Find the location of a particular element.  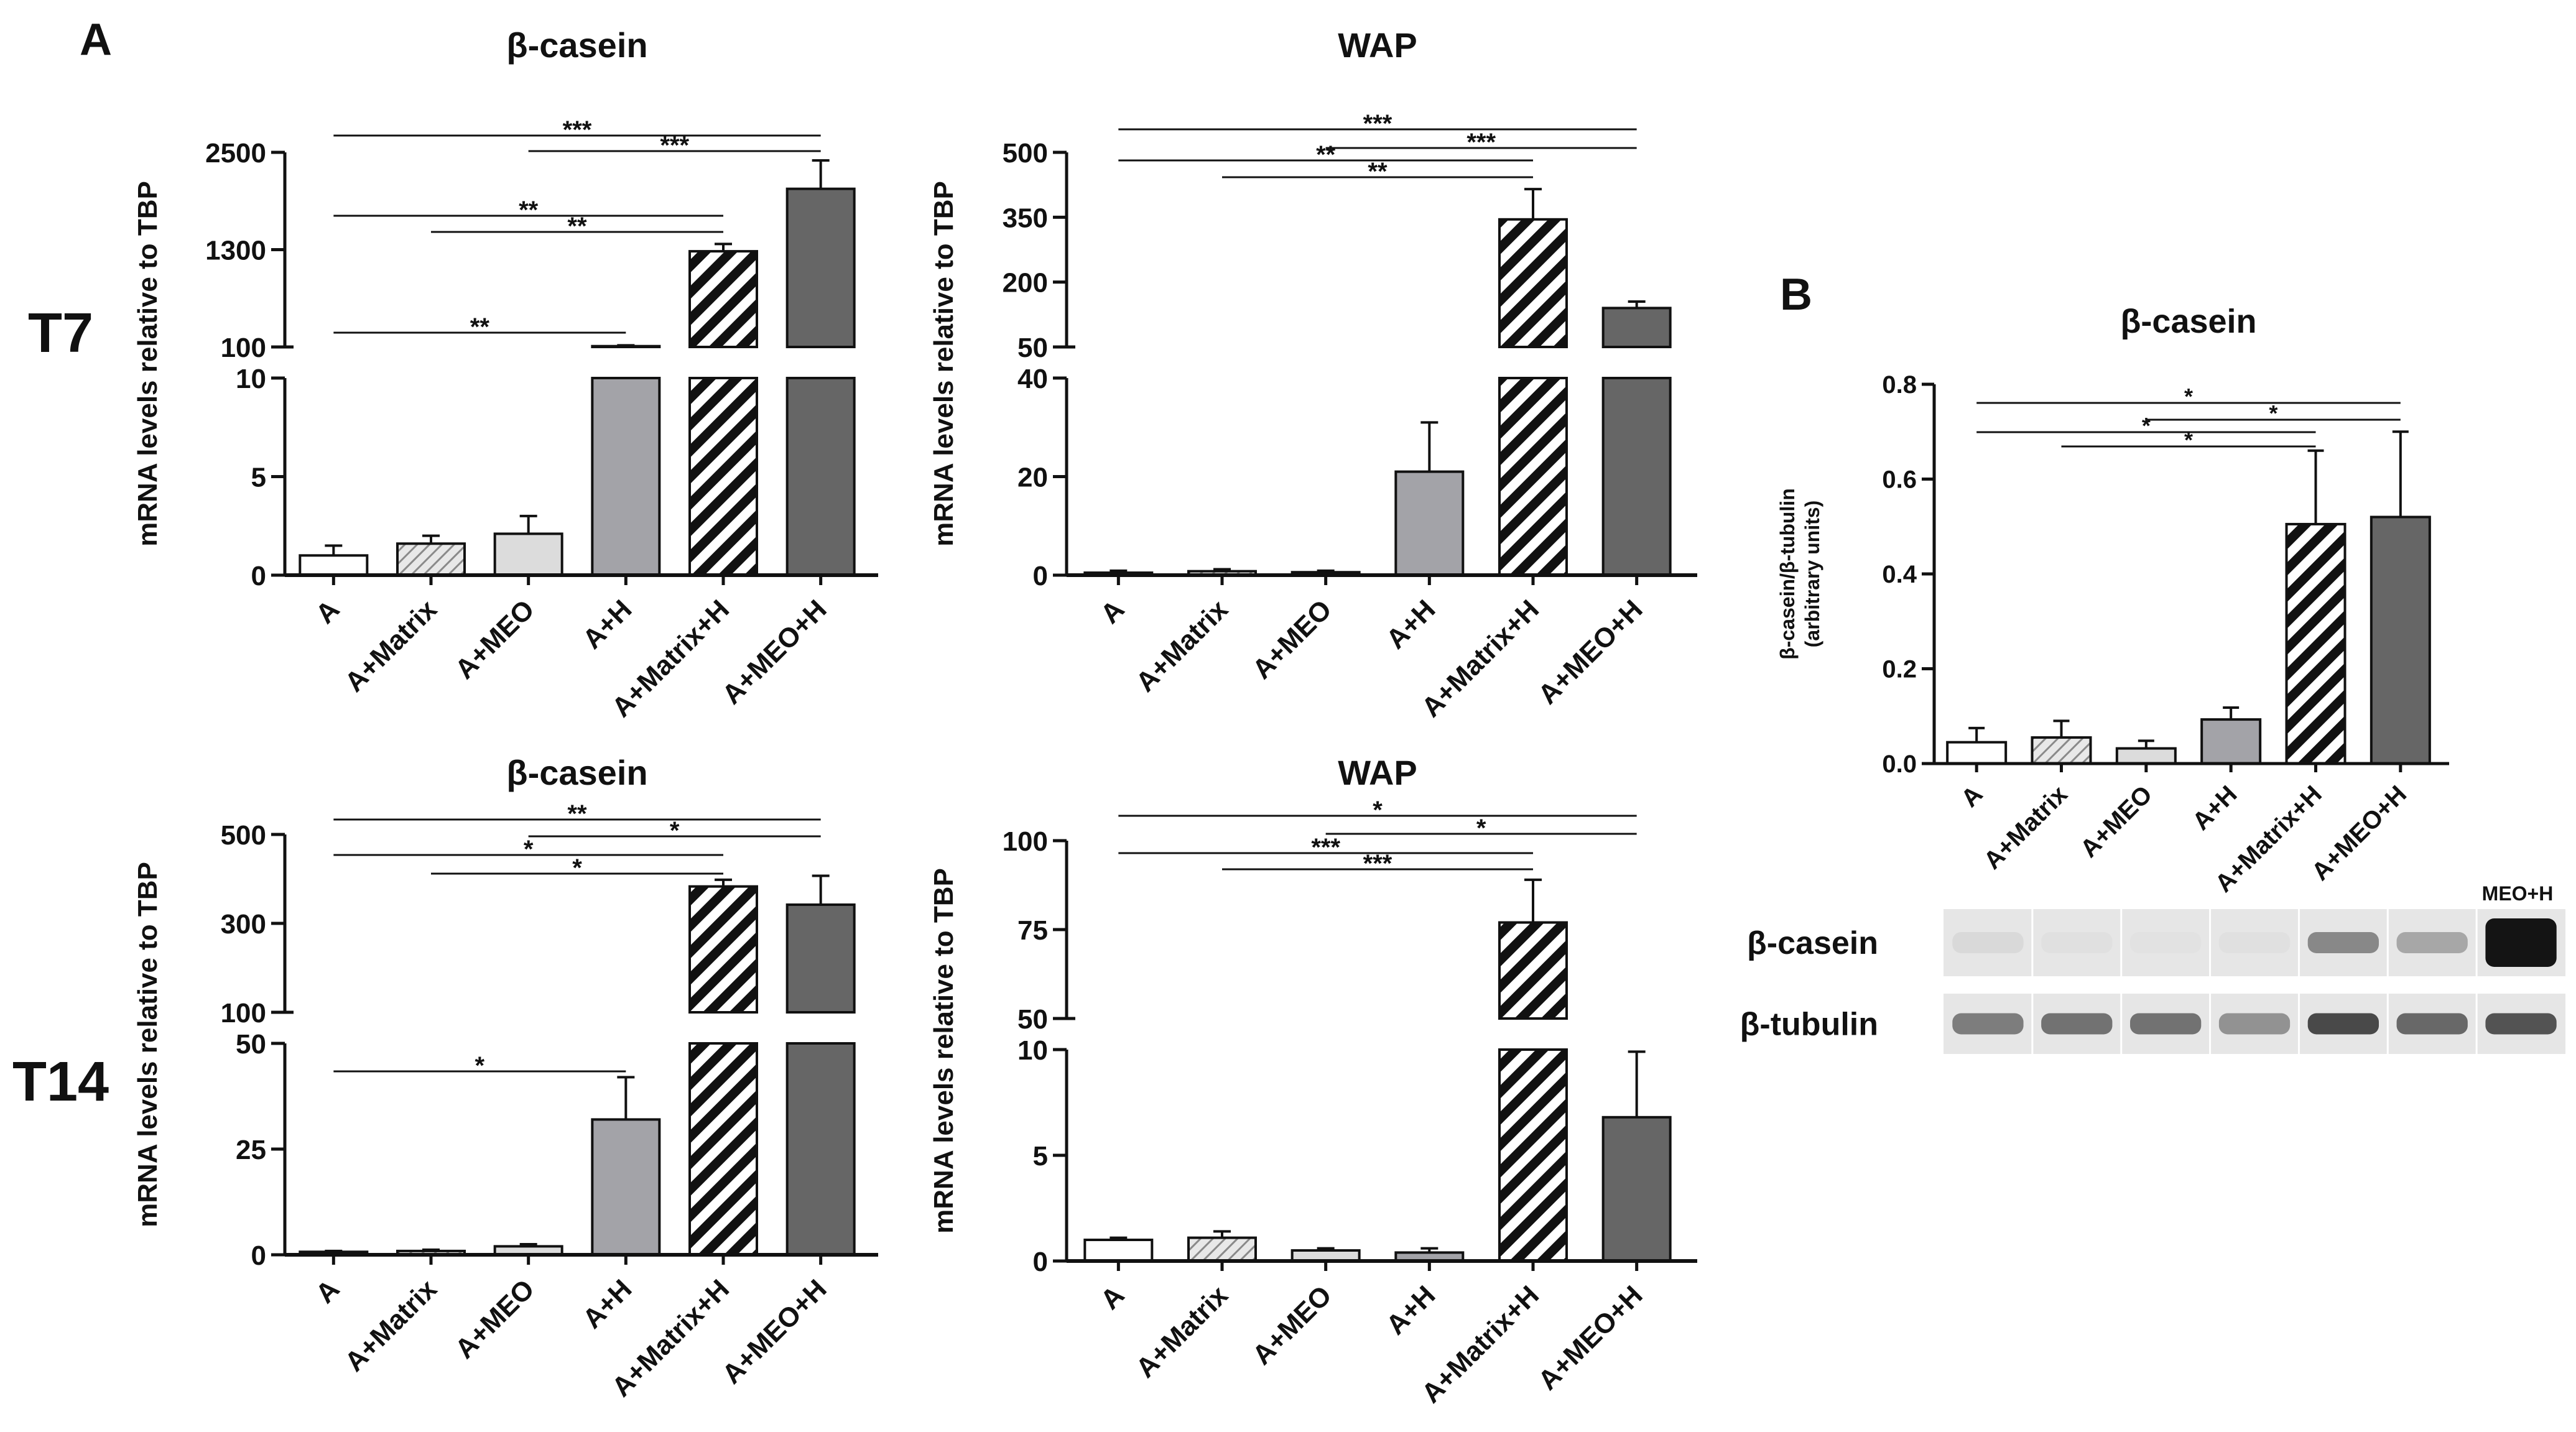

blot-row-label: β-tubulin is located at coordinates (1809, 1025).